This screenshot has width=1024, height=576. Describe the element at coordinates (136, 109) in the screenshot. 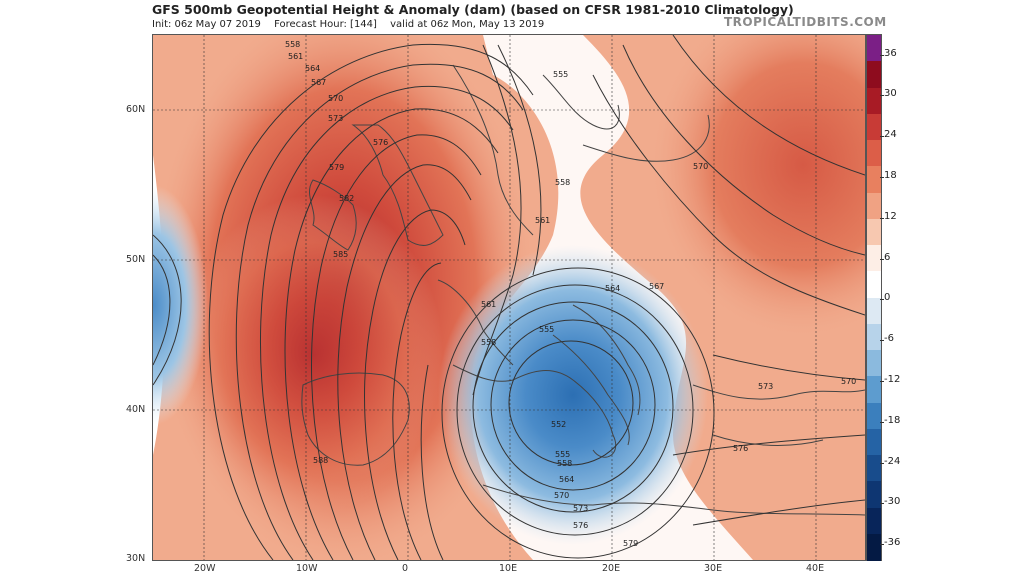

I see `lat-label: 60N` at that location.